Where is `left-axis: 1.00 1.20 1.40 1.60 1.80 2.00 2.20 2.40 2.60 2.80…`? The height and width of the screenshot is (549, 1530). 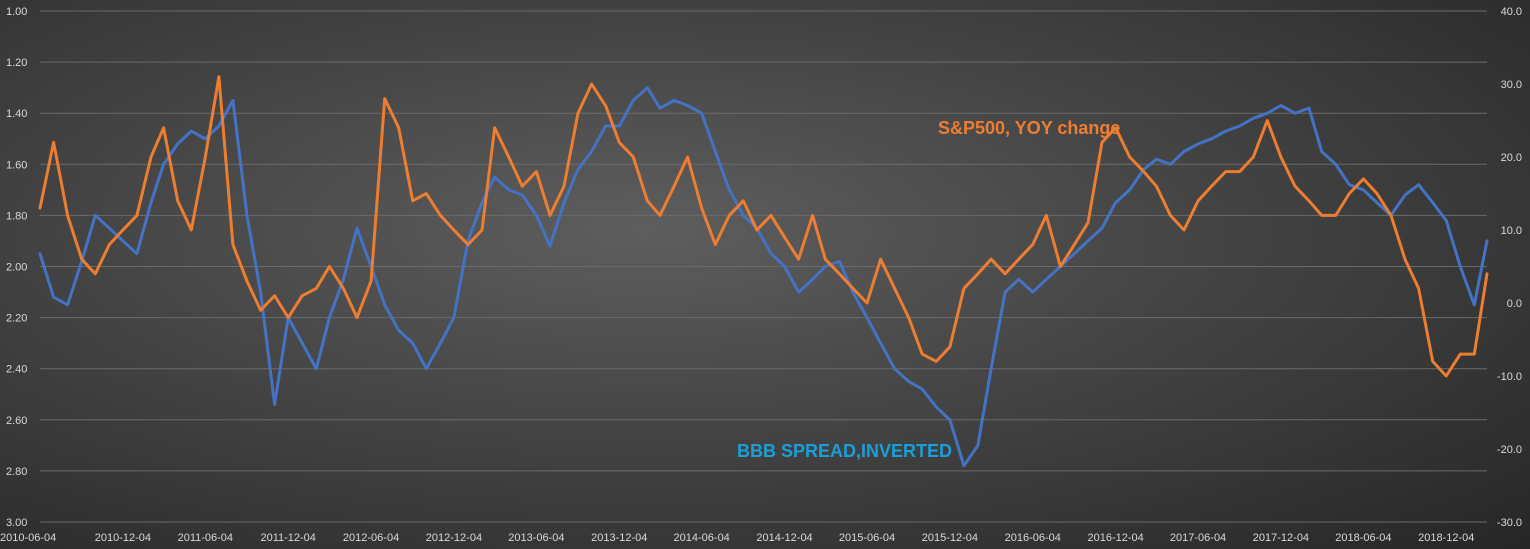
left-axis: 1.00 1.20 1.40 1.60 1.80 2.00 2.20 2.40 2.60 2.80… is located at coordinates (16, 267).